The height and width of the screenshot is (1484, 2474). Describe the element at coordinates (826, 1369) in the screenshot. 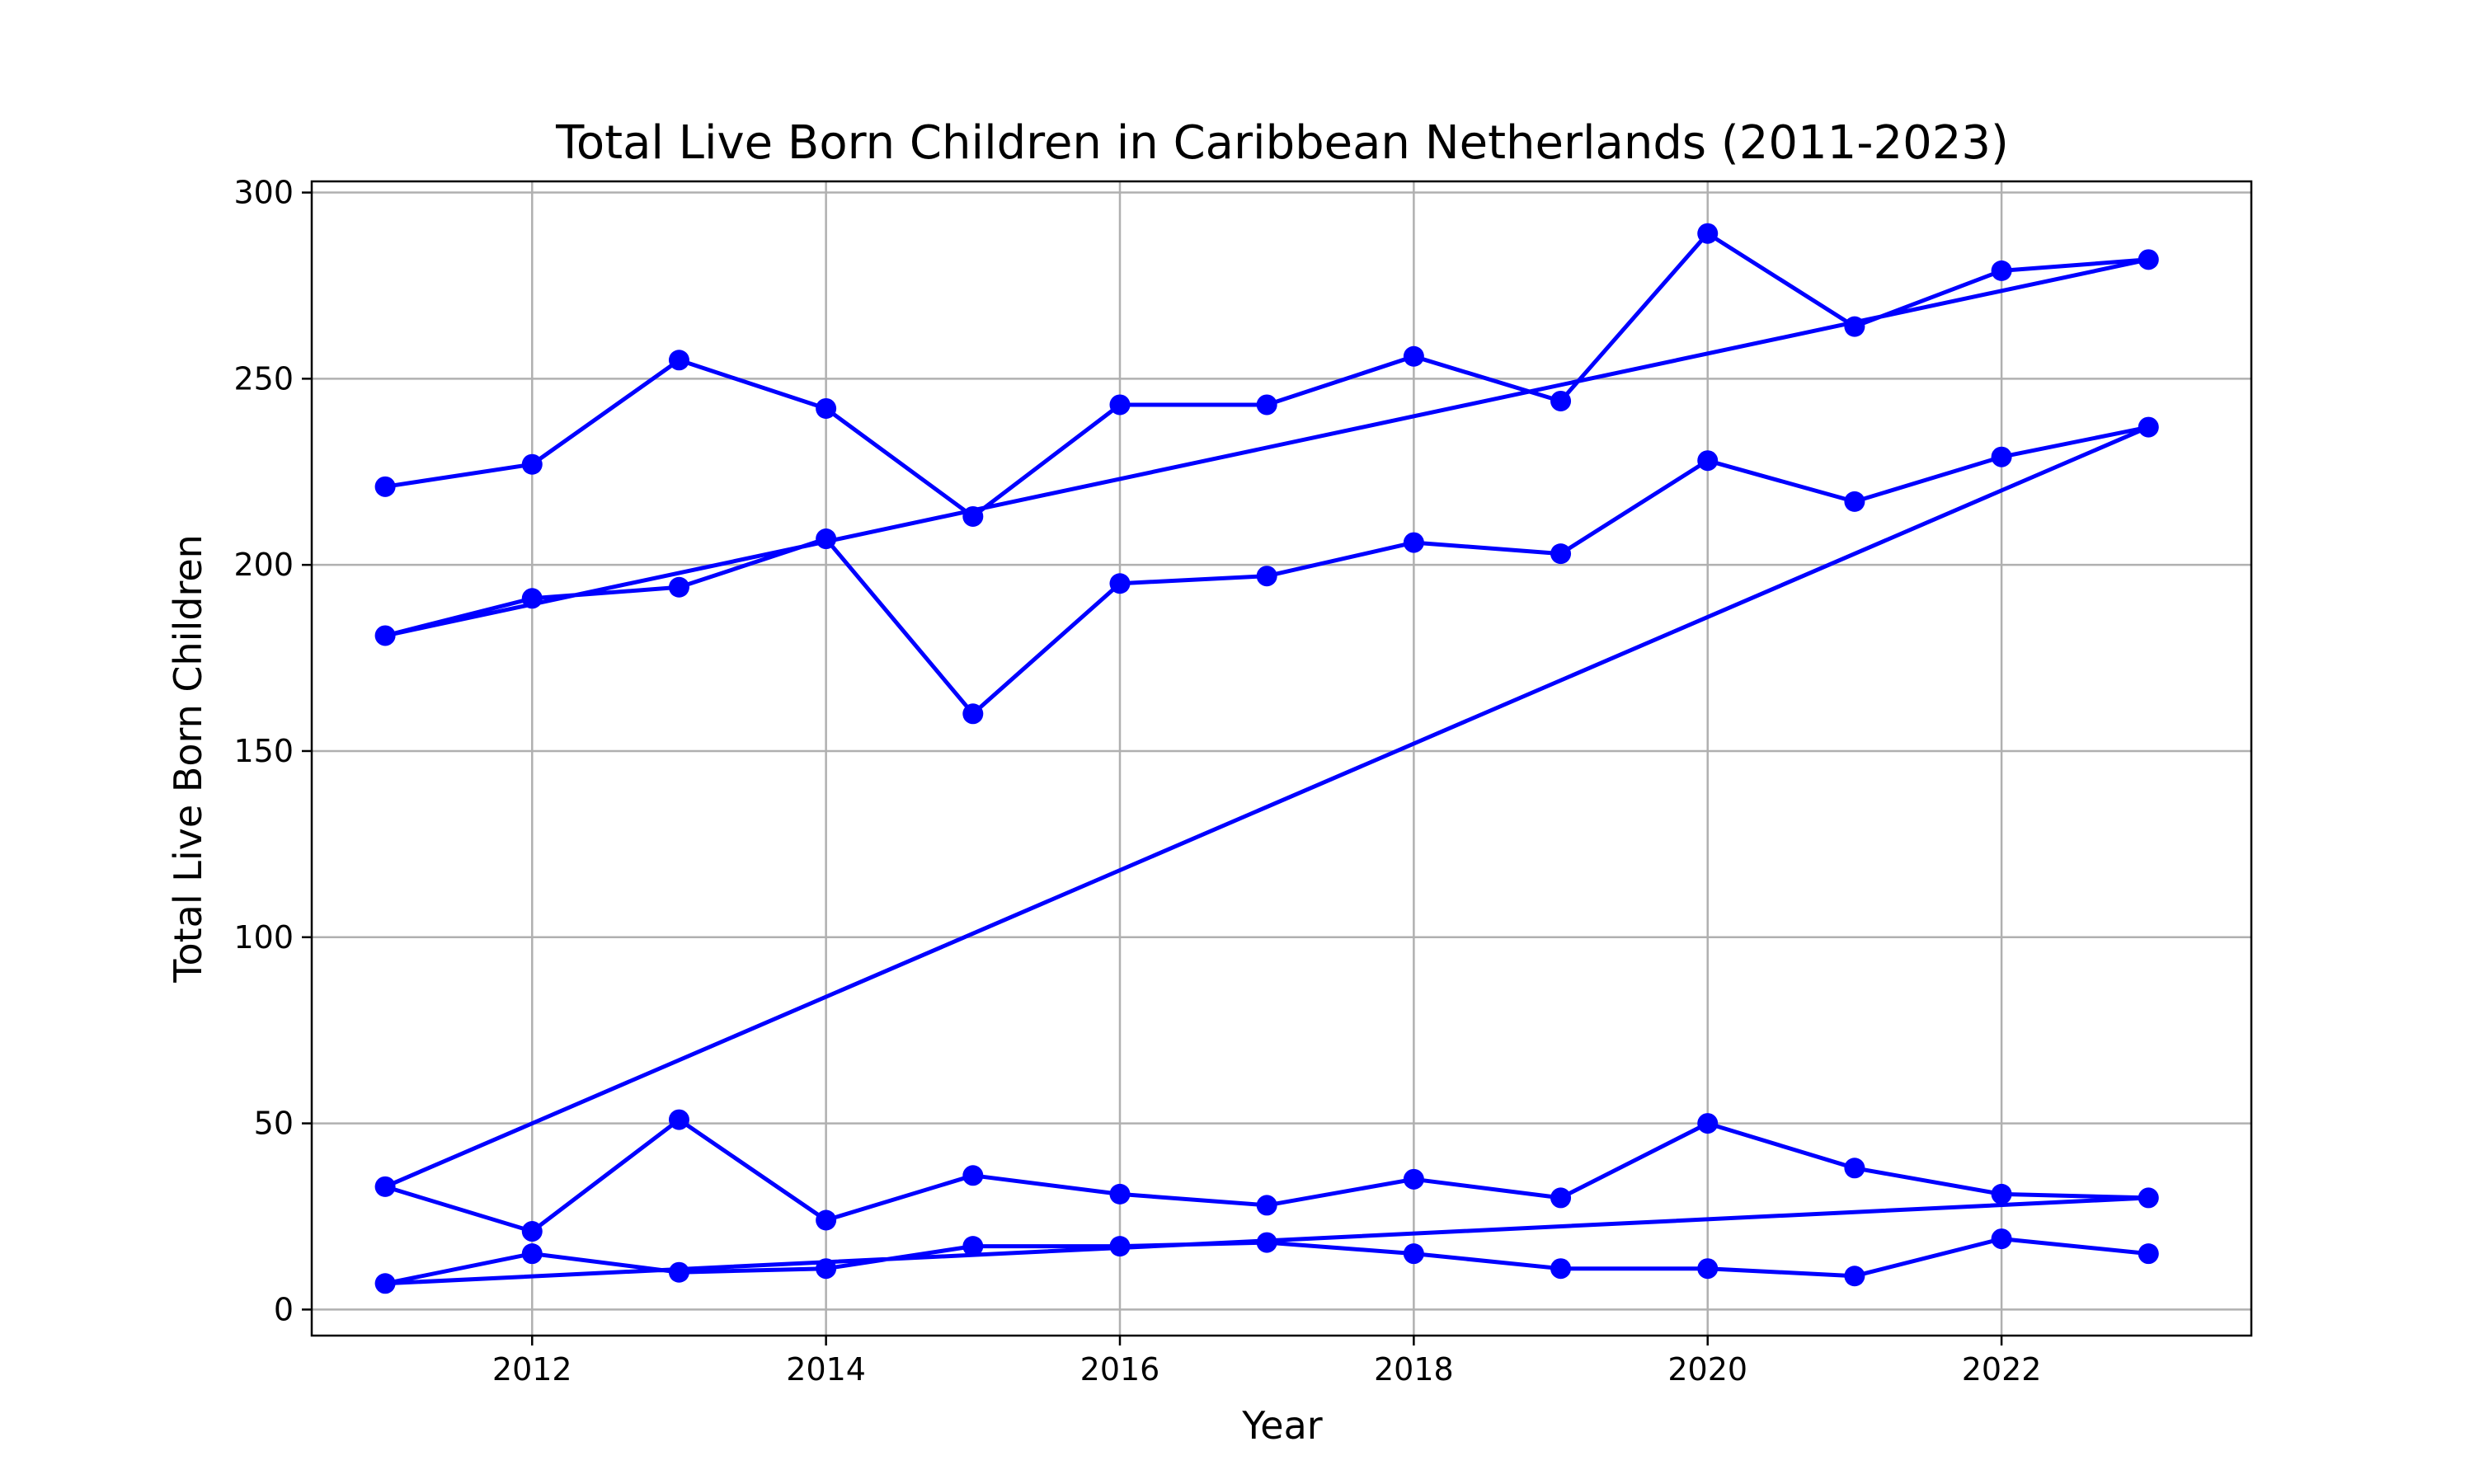

I see `x-tick-label: 2014` at that location.